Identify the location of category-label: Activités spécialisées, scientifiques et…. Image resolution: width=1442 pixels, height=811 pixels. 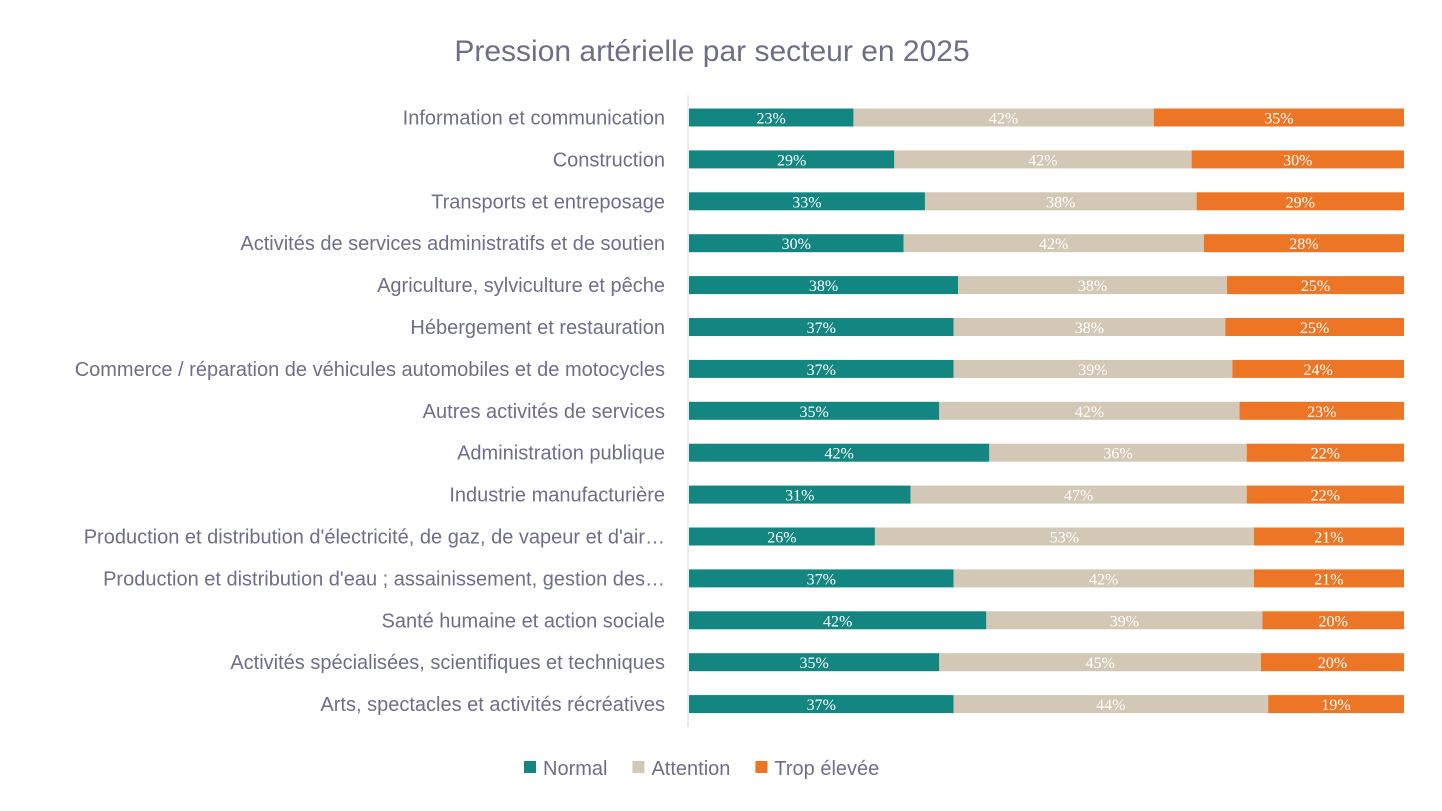
(447, 663).